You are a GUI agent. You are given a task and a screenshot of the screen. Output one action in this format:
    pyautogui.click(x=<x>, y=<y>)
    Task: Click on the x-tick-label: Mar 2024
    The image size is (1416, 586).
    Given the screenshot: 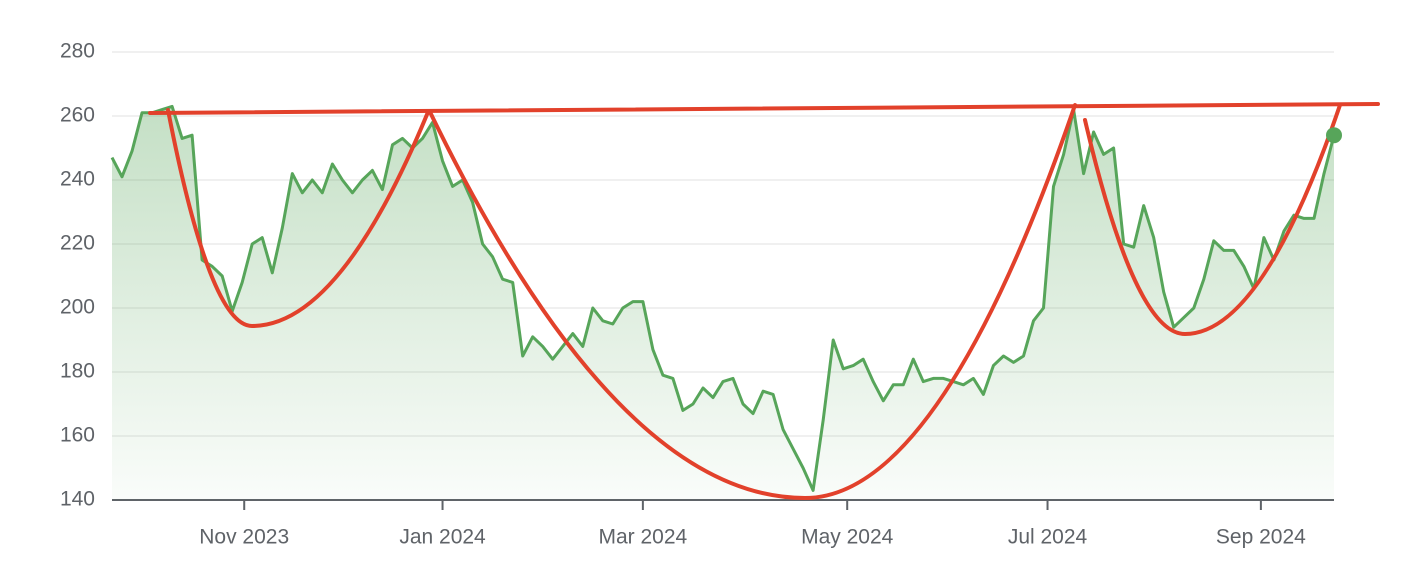 What is the action you would take?
    pyautogui.click(x=643, y=537)
    